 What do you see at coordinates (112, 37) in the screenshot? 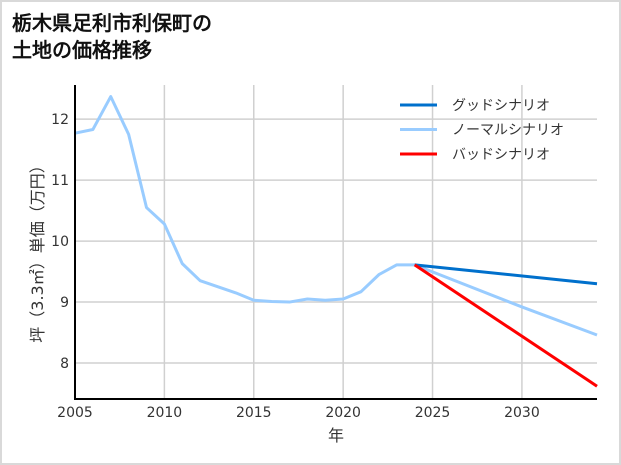
I see `chart-title: 栃木県足利市利保町の 土地の価格推移` at bounding box center [112, 37].